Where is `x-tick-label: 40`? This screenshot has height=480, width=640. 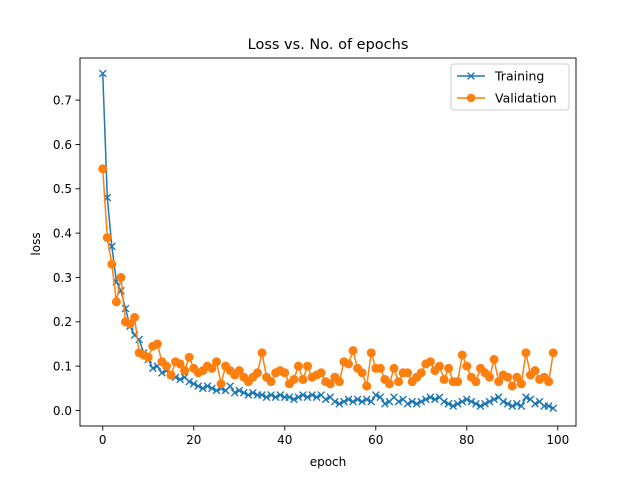
x-tick-label: 40 is located at coordinates (284, 440).